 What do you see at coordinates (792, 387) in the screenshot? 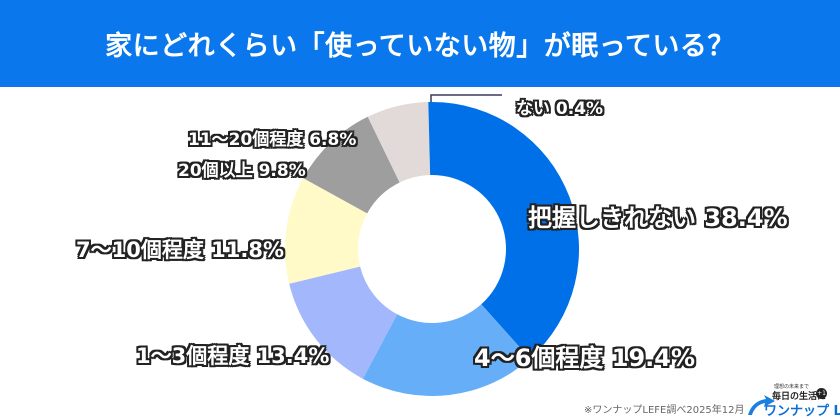
I see `logo-tagline: 理想の未来まで` at bounding box center [792, 387].